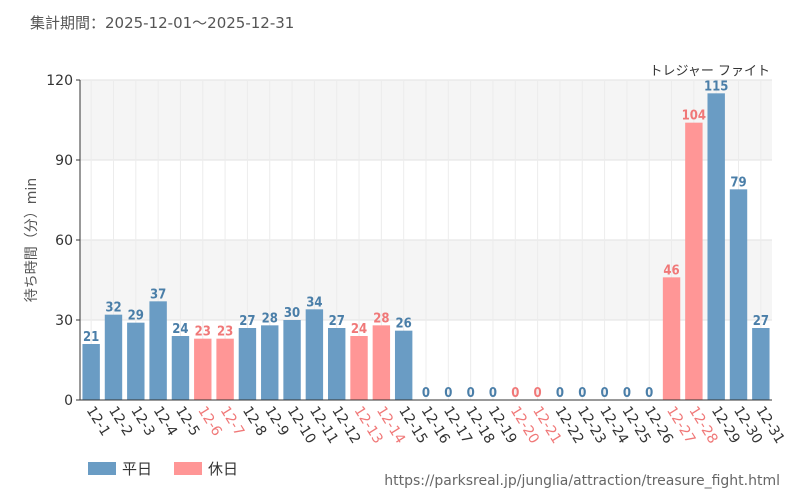  I want to click on y-tick-label: 0, so click(68, 401).